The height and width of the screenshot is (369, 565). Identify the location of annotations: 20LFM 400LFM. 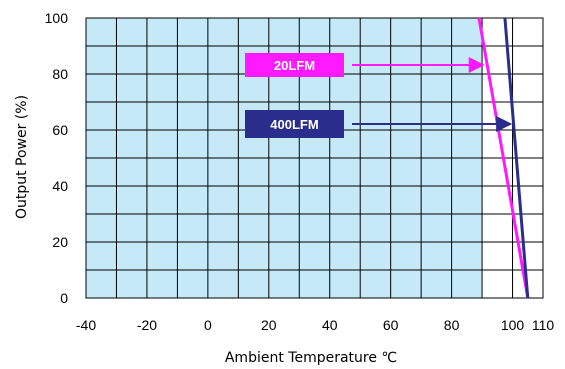
(379, 95).